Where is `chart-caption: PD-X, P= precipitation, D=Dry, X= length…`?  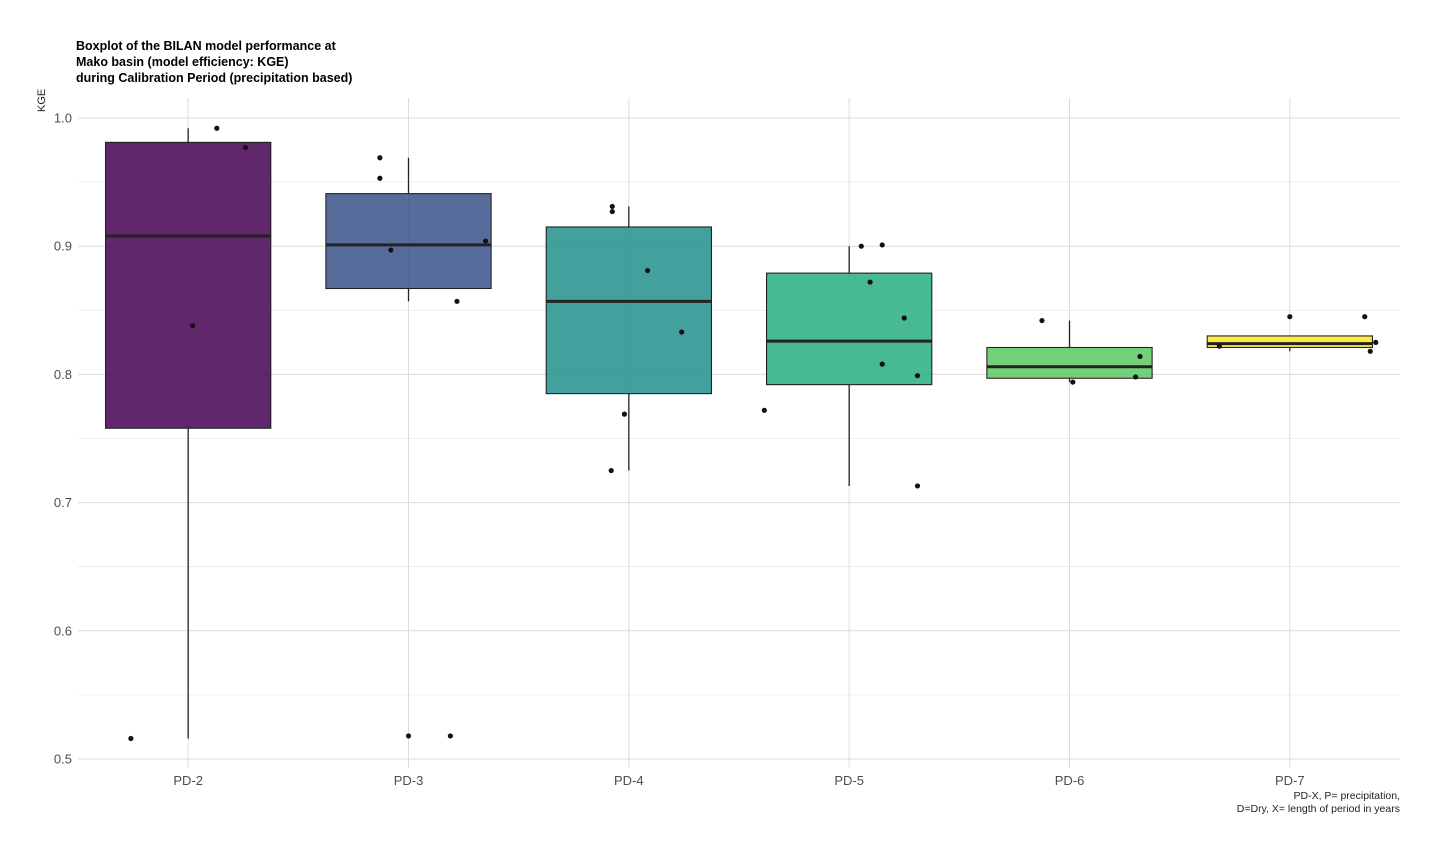
chart-caption: PD-X, P= precipitation, D=Dry, X= length… is located at coordinates (1318, 802).